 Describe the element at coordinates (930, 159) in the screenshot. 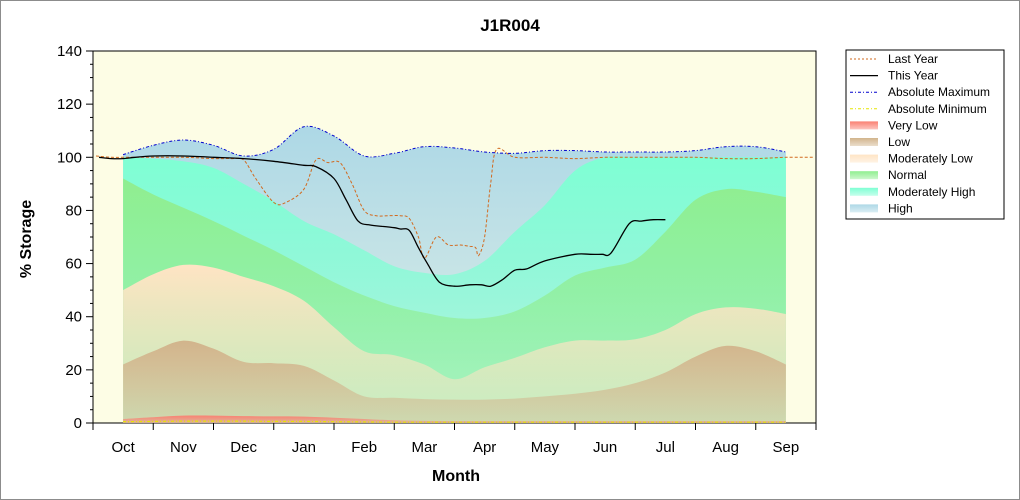

I see `legend-label-moderately-low: Moderately Low` at that location.